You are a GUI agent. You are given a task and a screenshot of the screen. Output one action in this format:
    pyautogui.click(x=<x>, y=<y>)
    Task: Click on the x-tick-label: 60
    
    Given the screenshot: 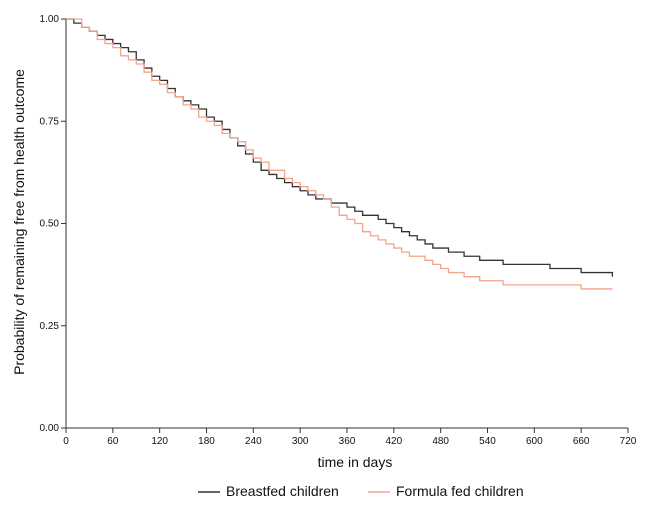 What is the action you would take?
    pyautogui.click(x=113, y=441)
    